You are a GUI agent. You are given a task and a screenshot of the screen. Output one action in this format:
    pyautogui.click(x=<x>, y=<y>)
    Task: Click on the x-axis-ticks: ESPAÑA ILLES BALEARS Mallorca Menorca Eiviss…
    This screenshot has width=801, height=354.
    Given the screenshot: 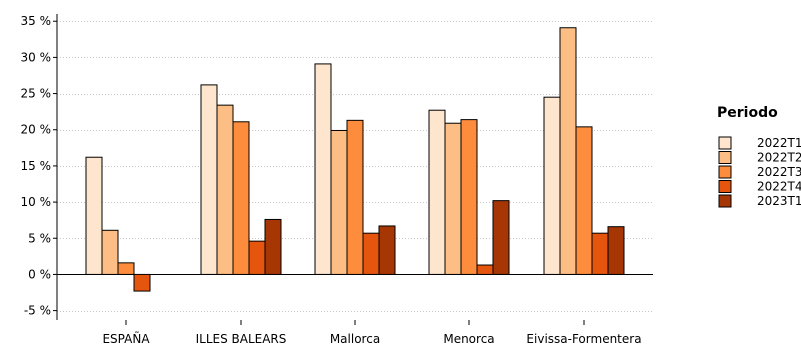 What is the action you would take?
    pyautogui.click(x=372, y=333)
    